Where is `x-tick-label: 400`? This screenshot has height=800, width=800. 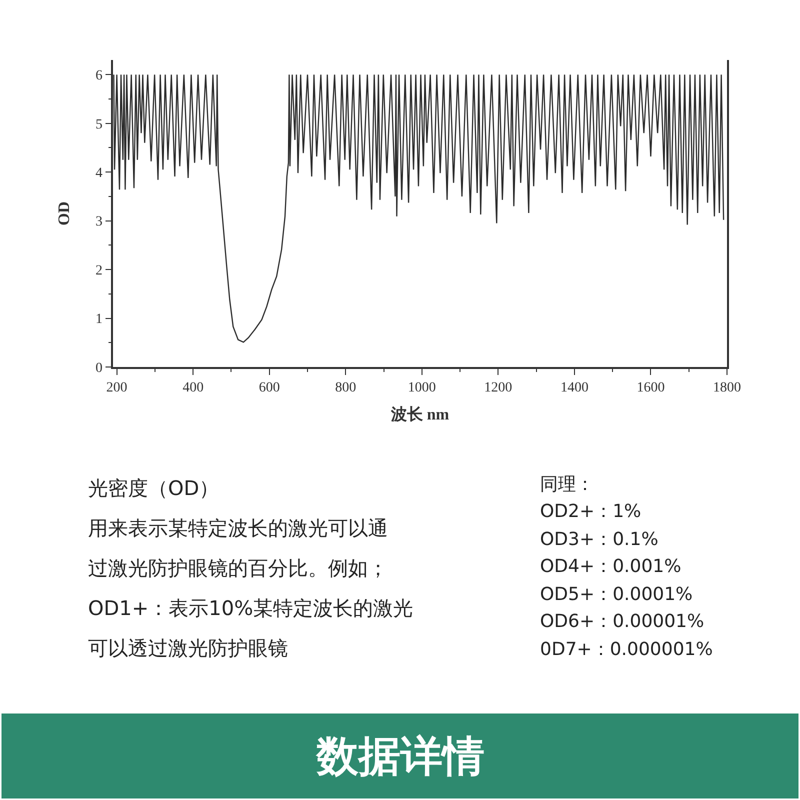 x-tick-label: 400 is located at coordinates (193, 388).